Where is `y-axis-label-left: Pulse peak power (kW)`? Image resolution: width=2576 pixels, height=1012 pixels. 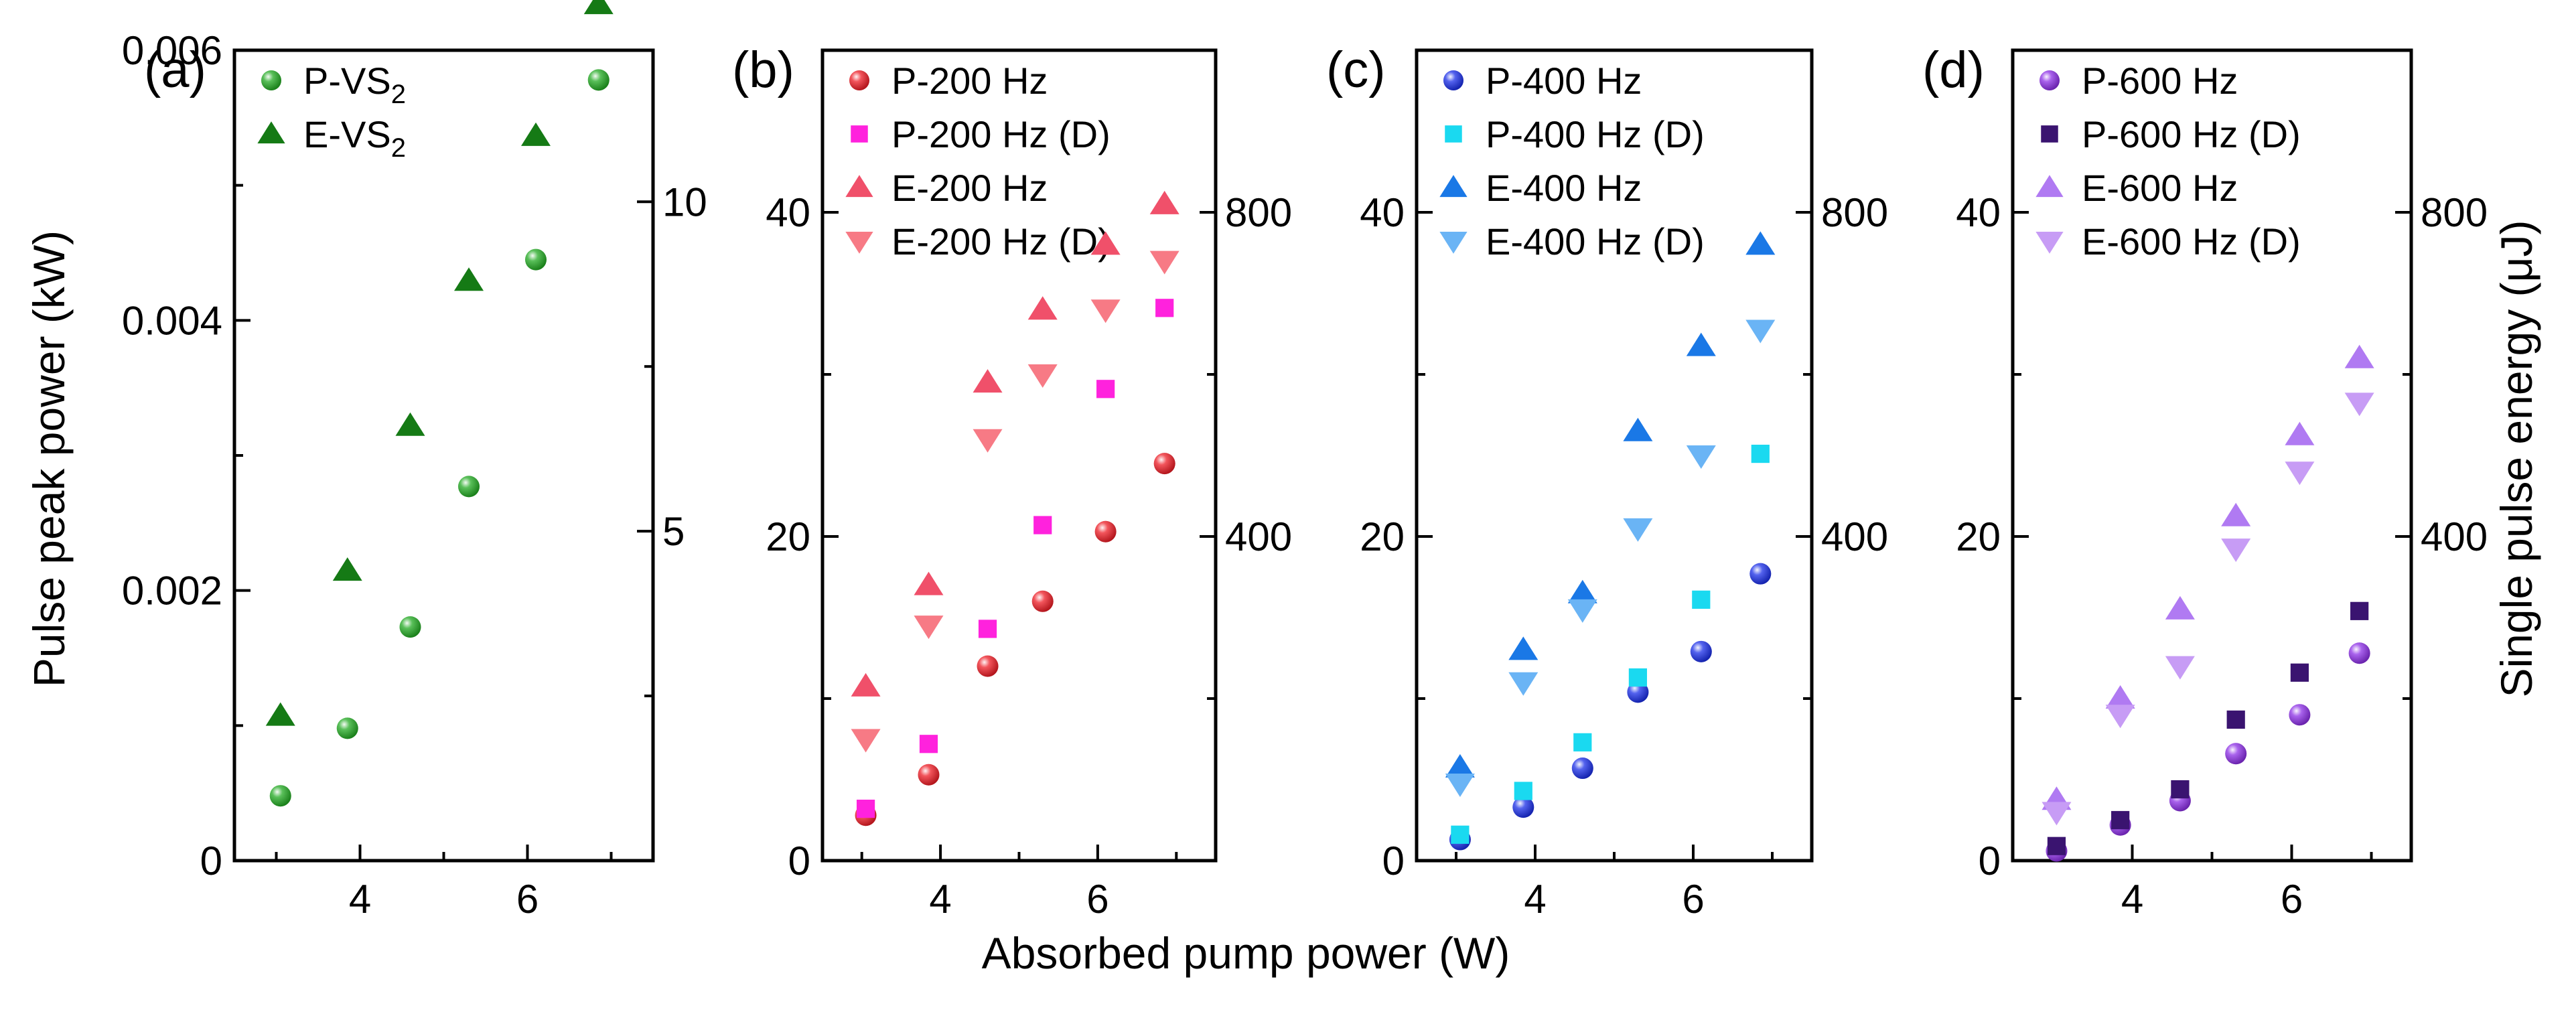 y-axis-label-left: Pulse peak power (kW) is located at coordinates (49, 458).